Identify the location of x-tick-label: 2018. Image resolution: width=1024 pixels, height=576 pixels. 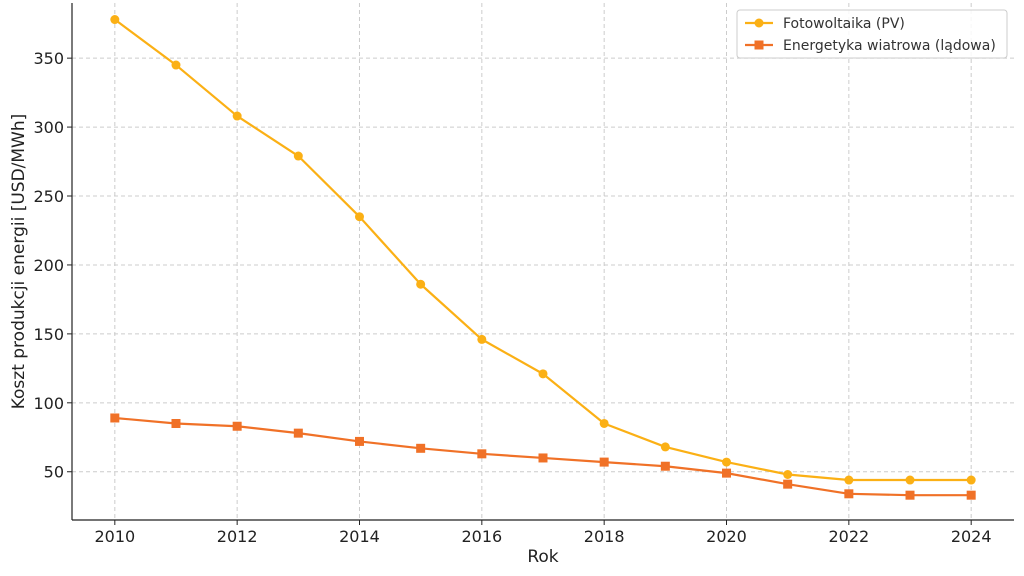
(604, 536).